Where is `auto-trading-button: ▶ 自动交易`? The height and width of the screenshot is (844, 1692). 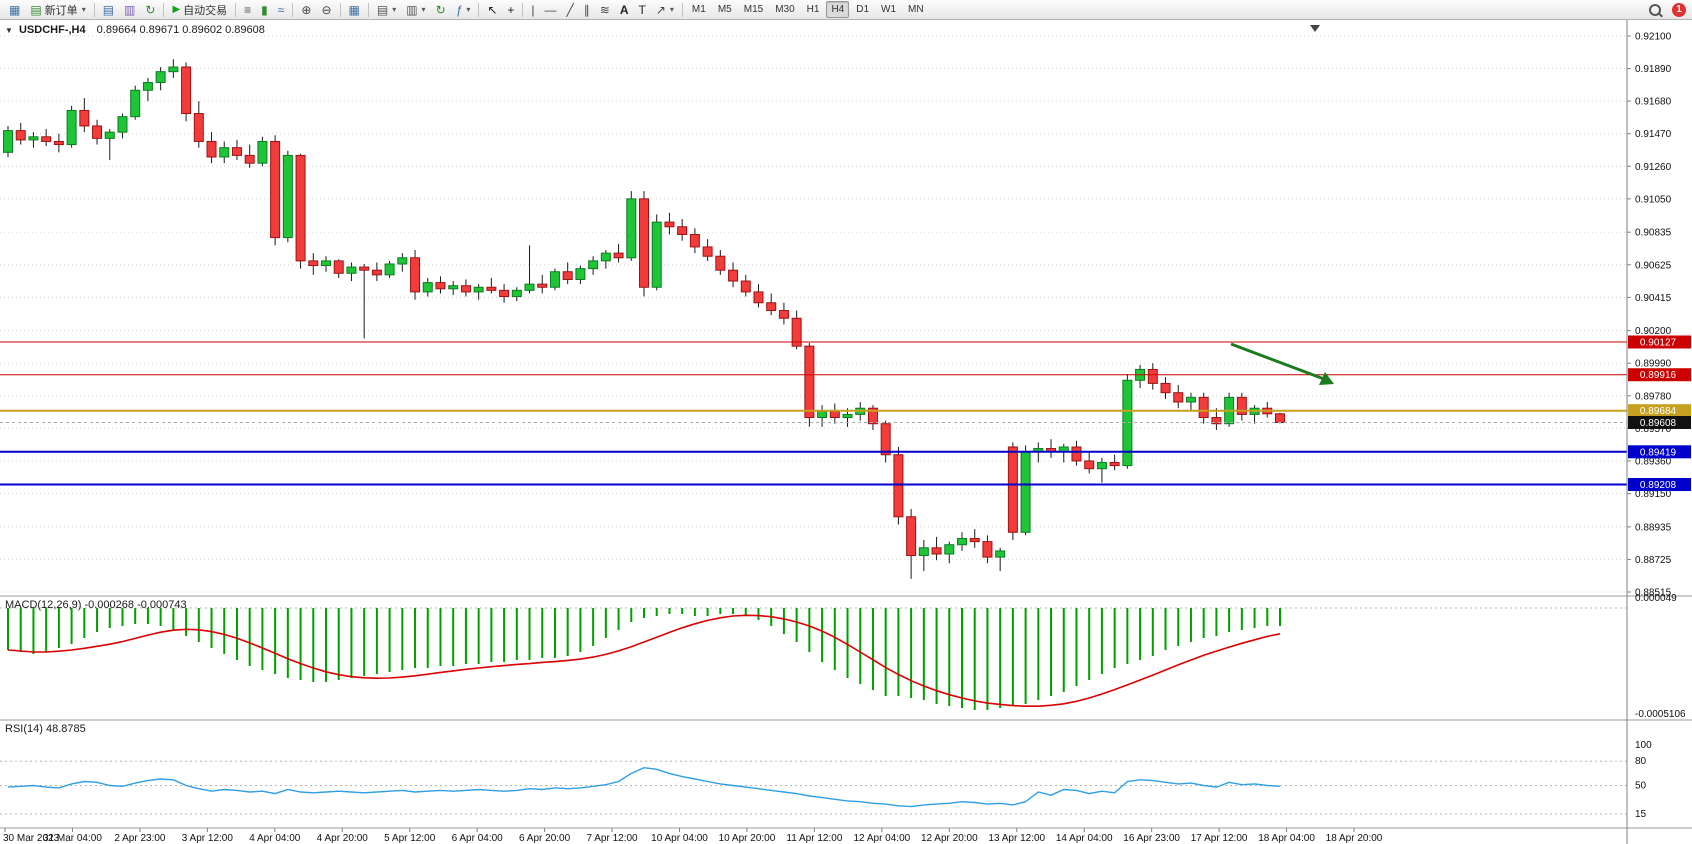
auto-trading-button: ▶ 自动交易 is located at coordinates (199, 9).